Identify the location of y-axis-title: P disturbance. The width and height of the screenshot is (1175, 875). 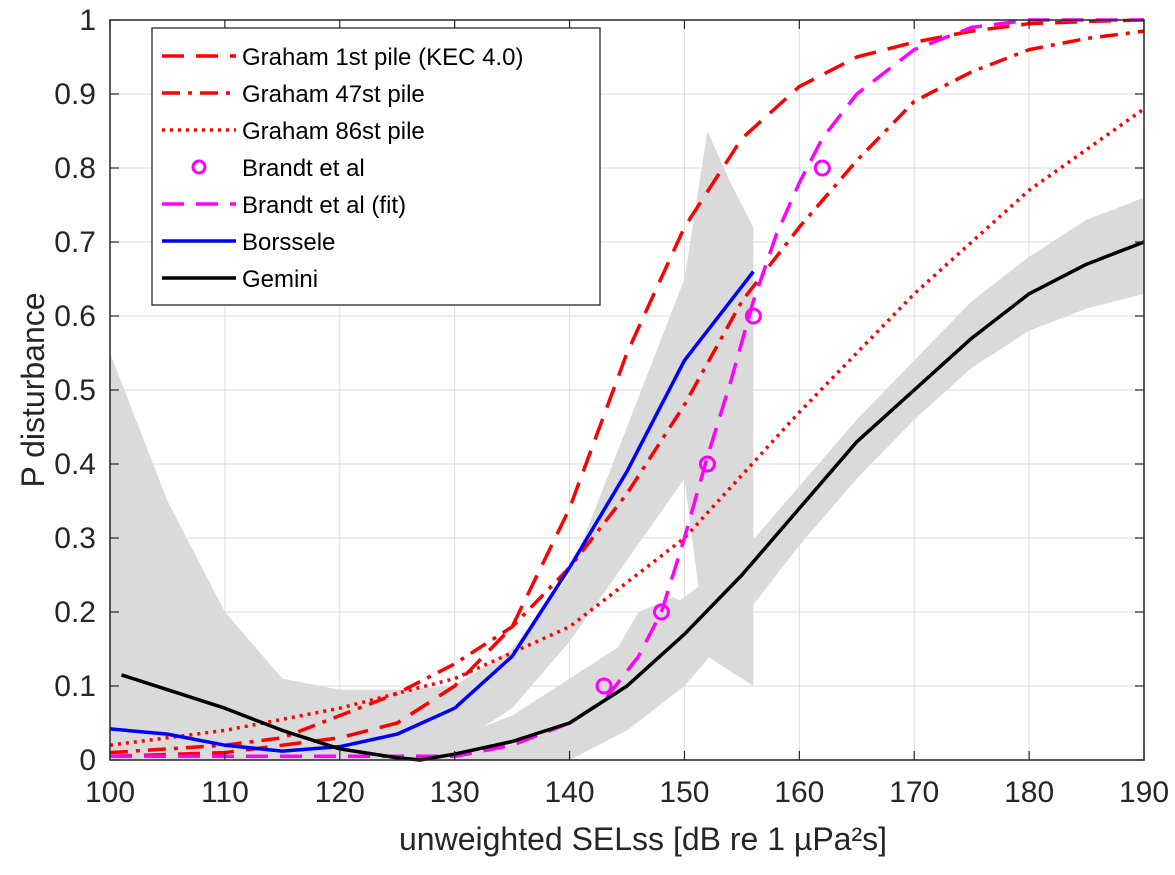
(33, 389).